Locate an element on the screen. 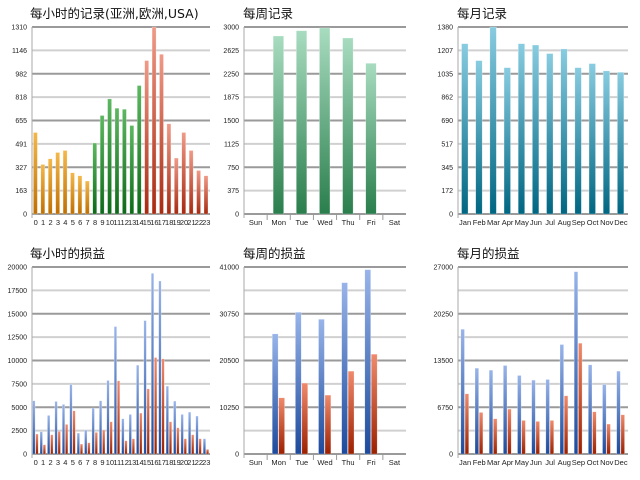  x-tick-label: 4 is located at coordinates (65, 222).